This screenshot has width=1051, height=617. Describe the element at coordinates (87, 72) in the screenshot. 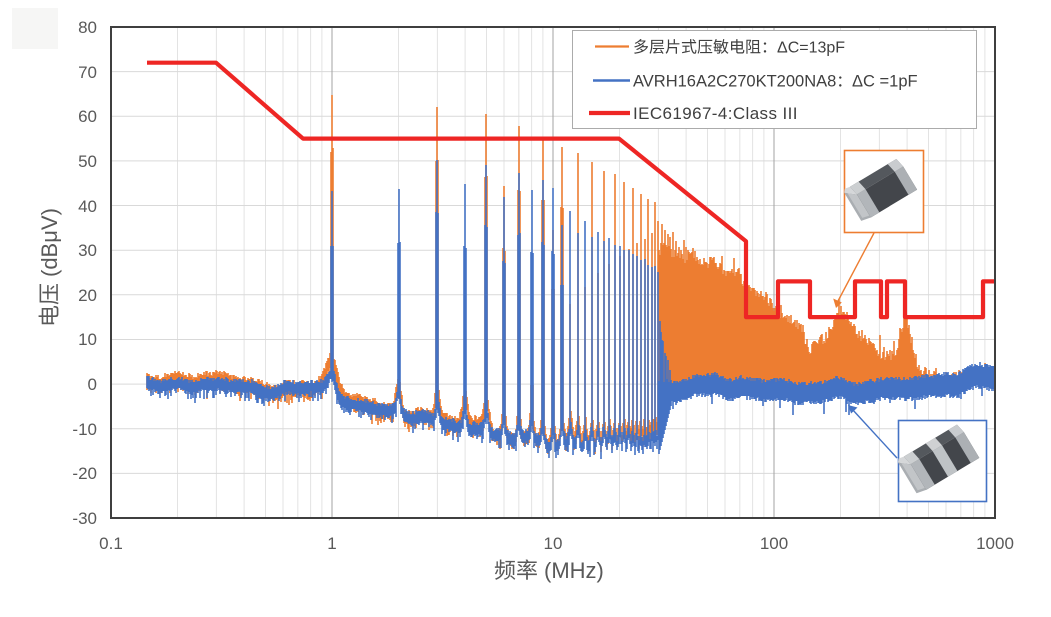

I see `svg-text: 70` at that location.